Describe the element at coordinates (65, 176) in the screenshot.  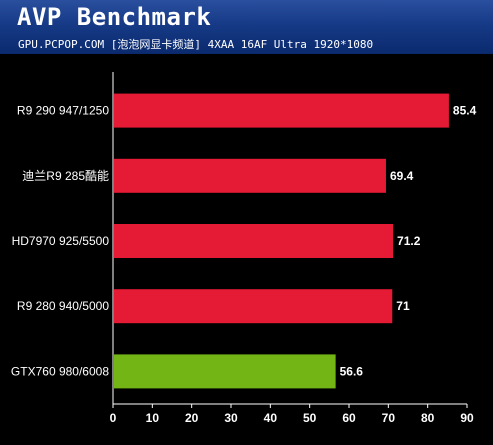
I see `category-label-1: 迪兰R9 285酷能` at that location.